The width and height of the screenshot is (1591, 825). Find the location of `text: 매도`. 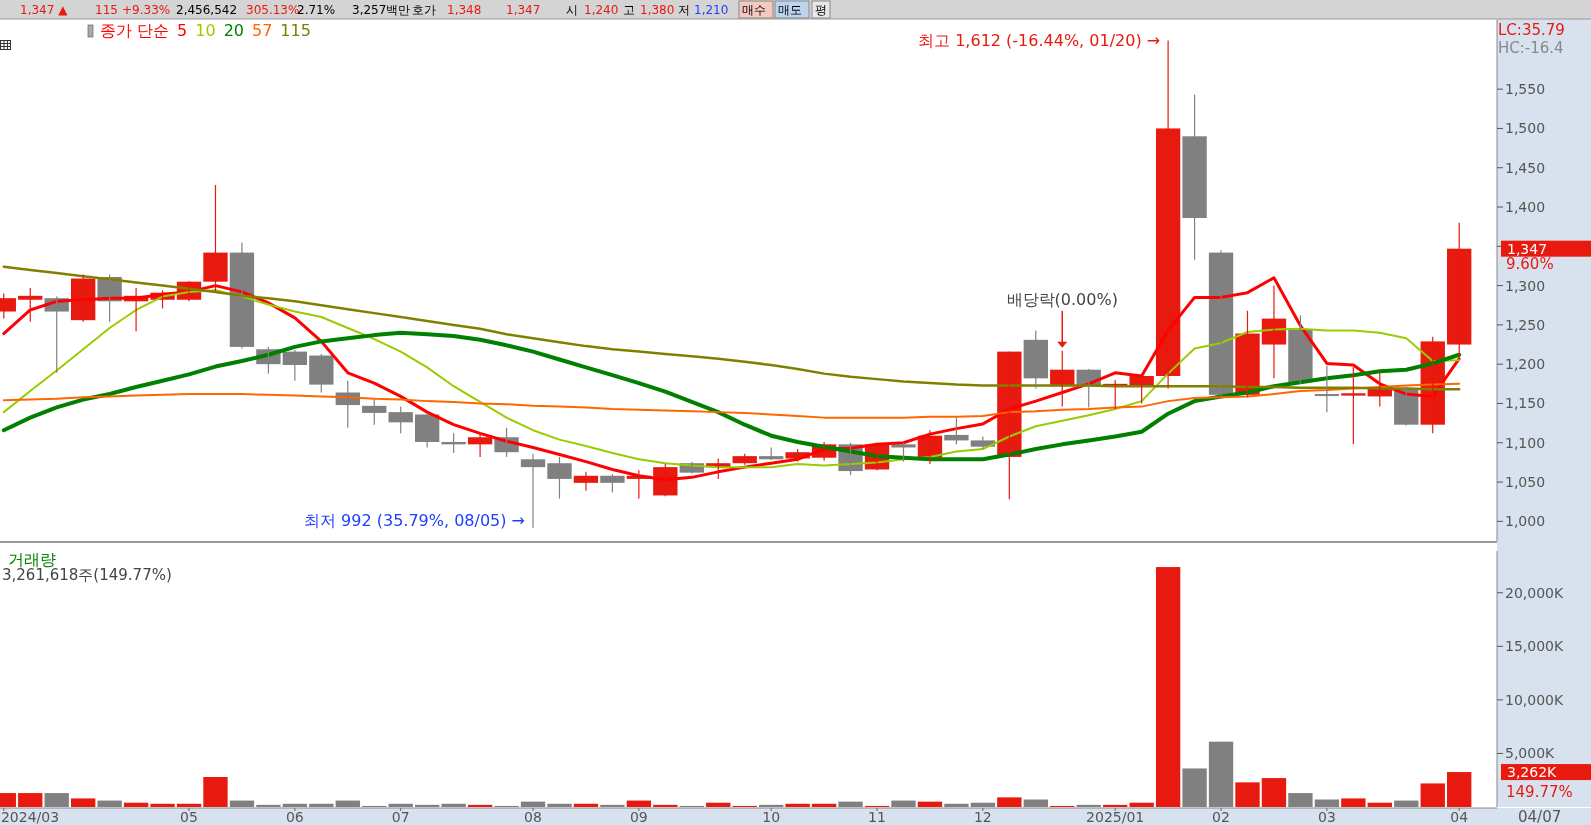

text: 매도 is located at coordinates (790, 10).